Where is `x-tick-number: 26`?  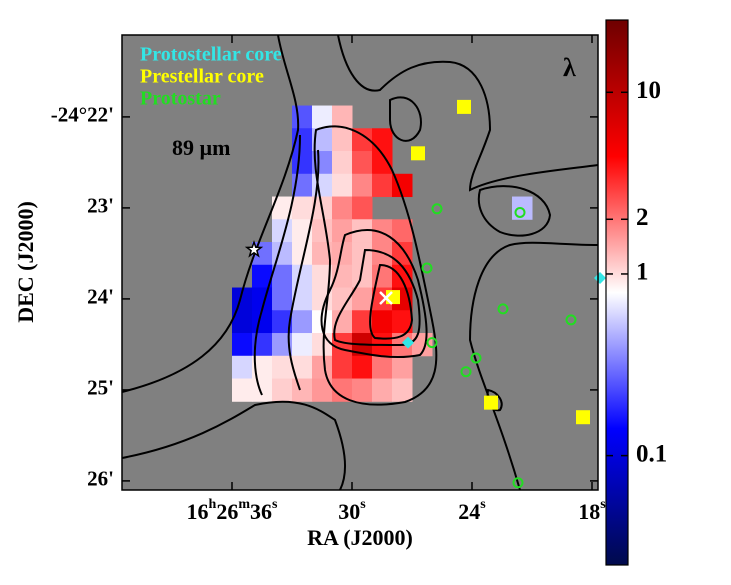 x-tick-number: 26 is located at coordinates (227, 511).